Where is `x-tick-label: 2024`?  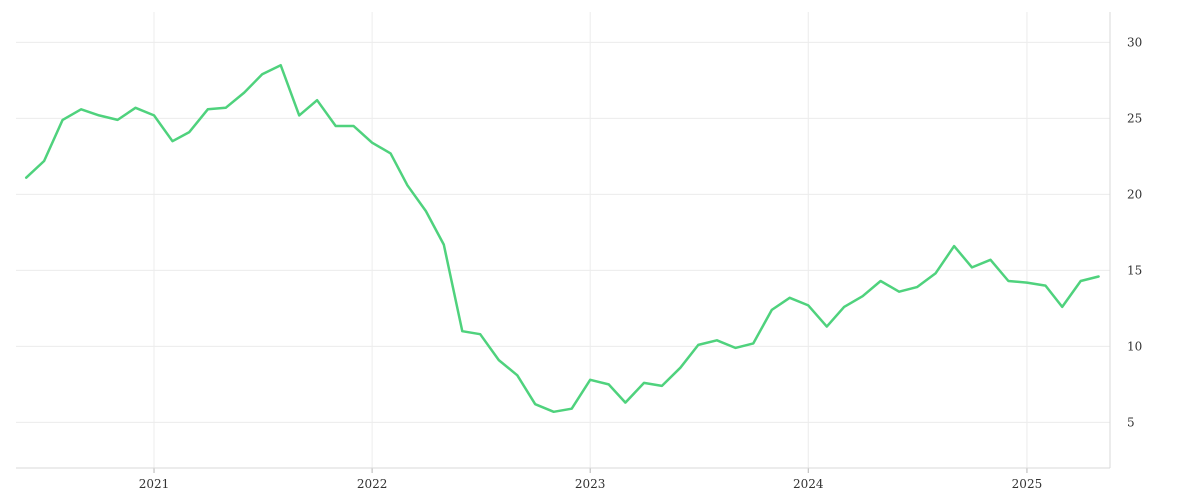 x-tick-label: 2024 is located at coordinates (808, 484).